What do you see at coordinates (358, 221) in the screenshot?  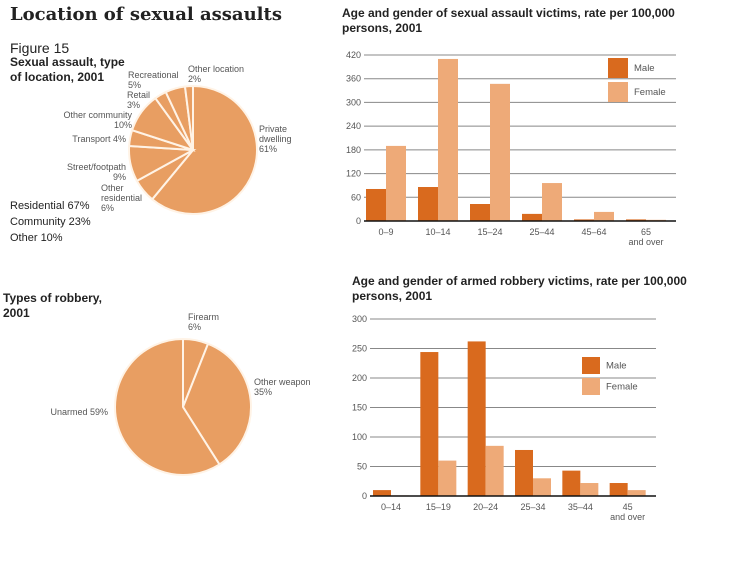 I see `assault-ytick-label: 0` at bounding box center [358, 221].